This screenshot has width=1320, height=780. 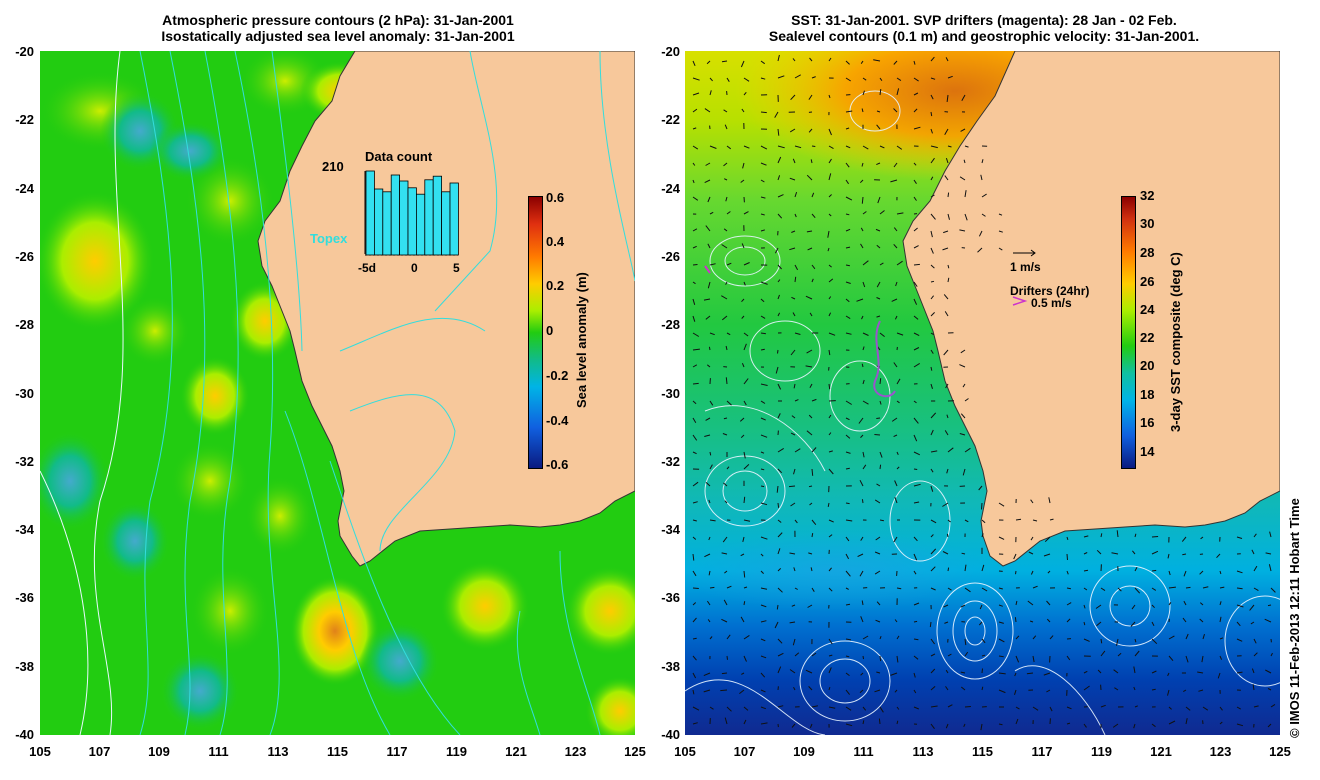 What do you see at coordinates (1147, 195) in the screenshot?
I see `sst-cb-tick-32: 32` at bounding box center [1147, 195].